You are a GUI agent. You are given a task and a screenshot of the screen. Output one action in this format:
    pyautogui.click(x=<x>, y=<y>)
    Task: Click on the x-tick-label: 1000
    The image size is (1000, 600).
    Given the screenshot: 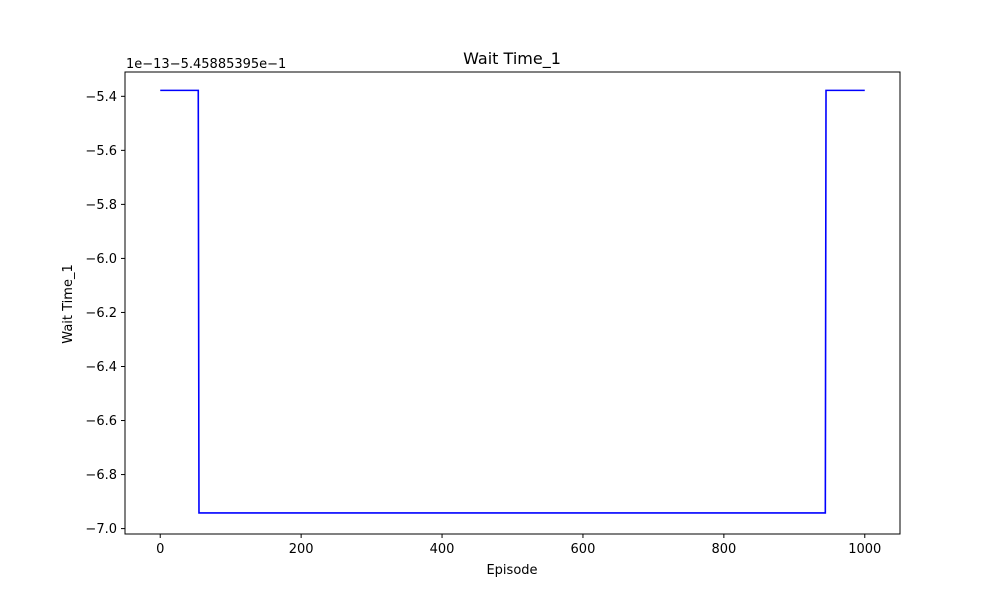 What is the action you would take?
    pyautogui.click(x=864, y=549)
    